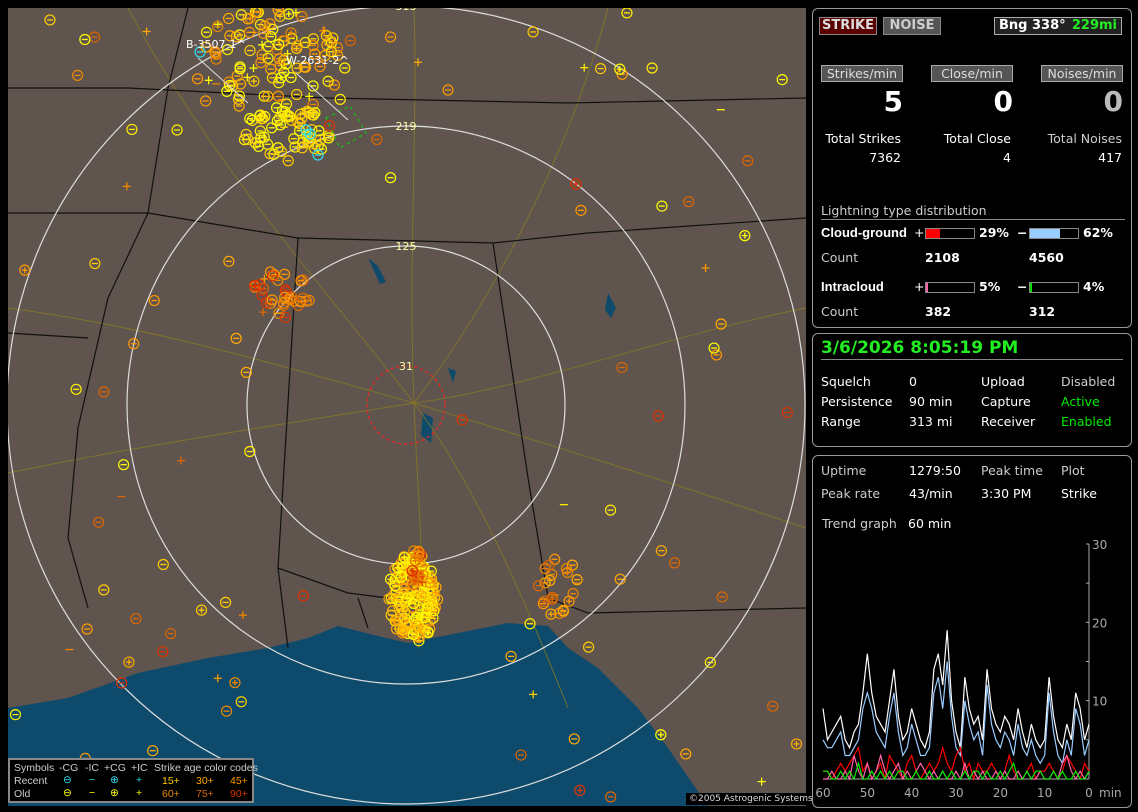  What do you see at coordinates (968, 669) in the screenshot?
I see `trend-graph: 10 20 30 60 50 40 30 20 10 0 min` at bounding box center [968, 669].